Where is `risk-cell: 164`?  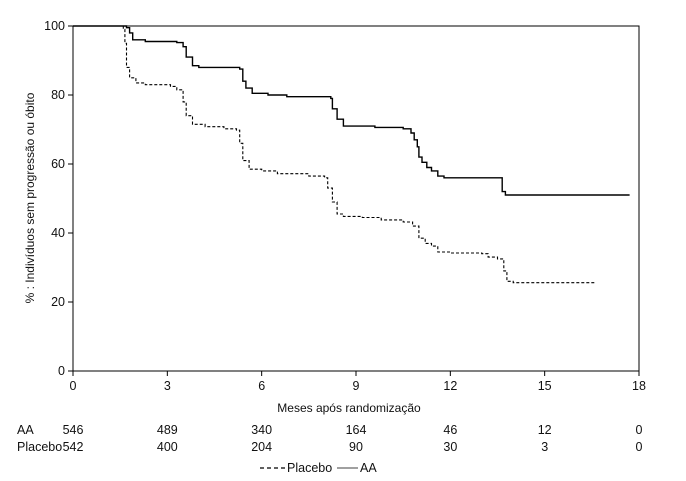
risk-cell: 164 is located at coordinates (356, 430).